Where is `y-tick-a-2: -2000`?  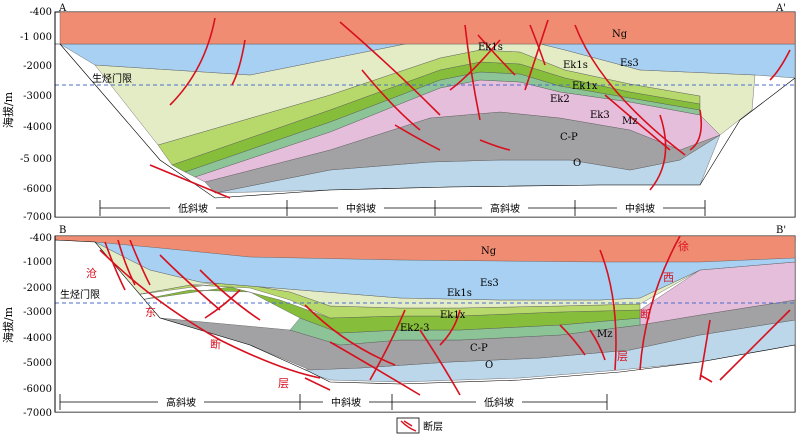
y-tick-a-2: -2000 is located at coordinates (37, 66).